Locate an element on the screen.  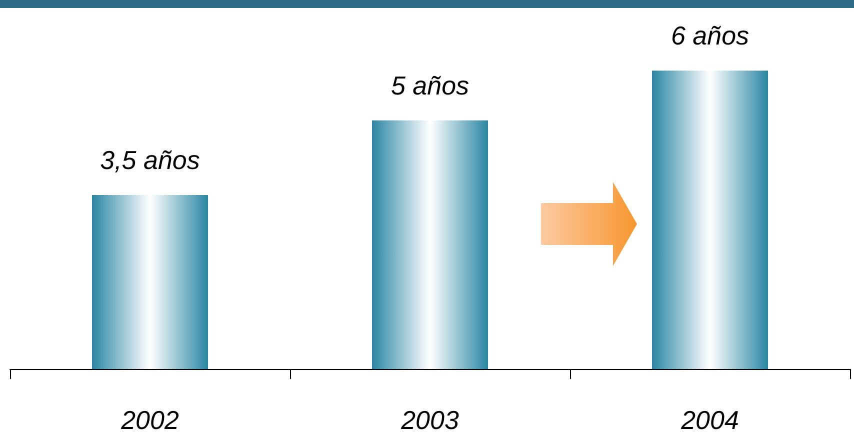
data-label: 3,5 años is located at coordinates (150, 159).